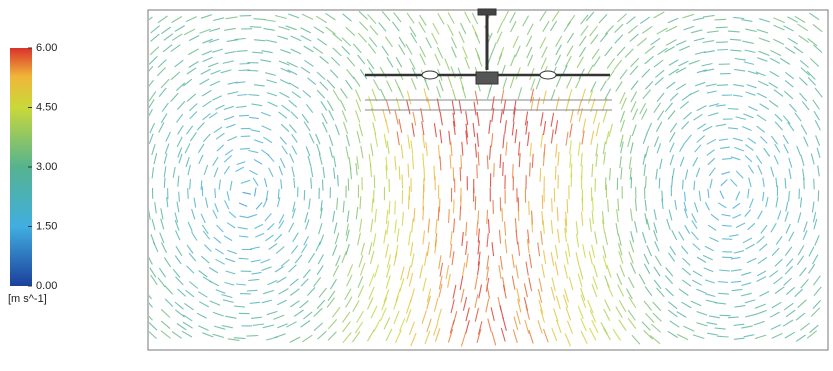 This screenshot has height=371, width=833. Describe the element at coordinates (21, 167) in the screenshot. I see `colorbar` at that location.